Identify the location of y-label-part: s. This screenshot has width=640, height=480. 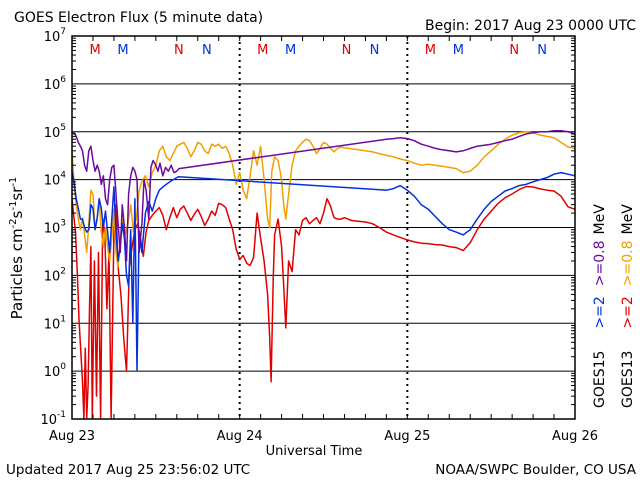
(17, 214).